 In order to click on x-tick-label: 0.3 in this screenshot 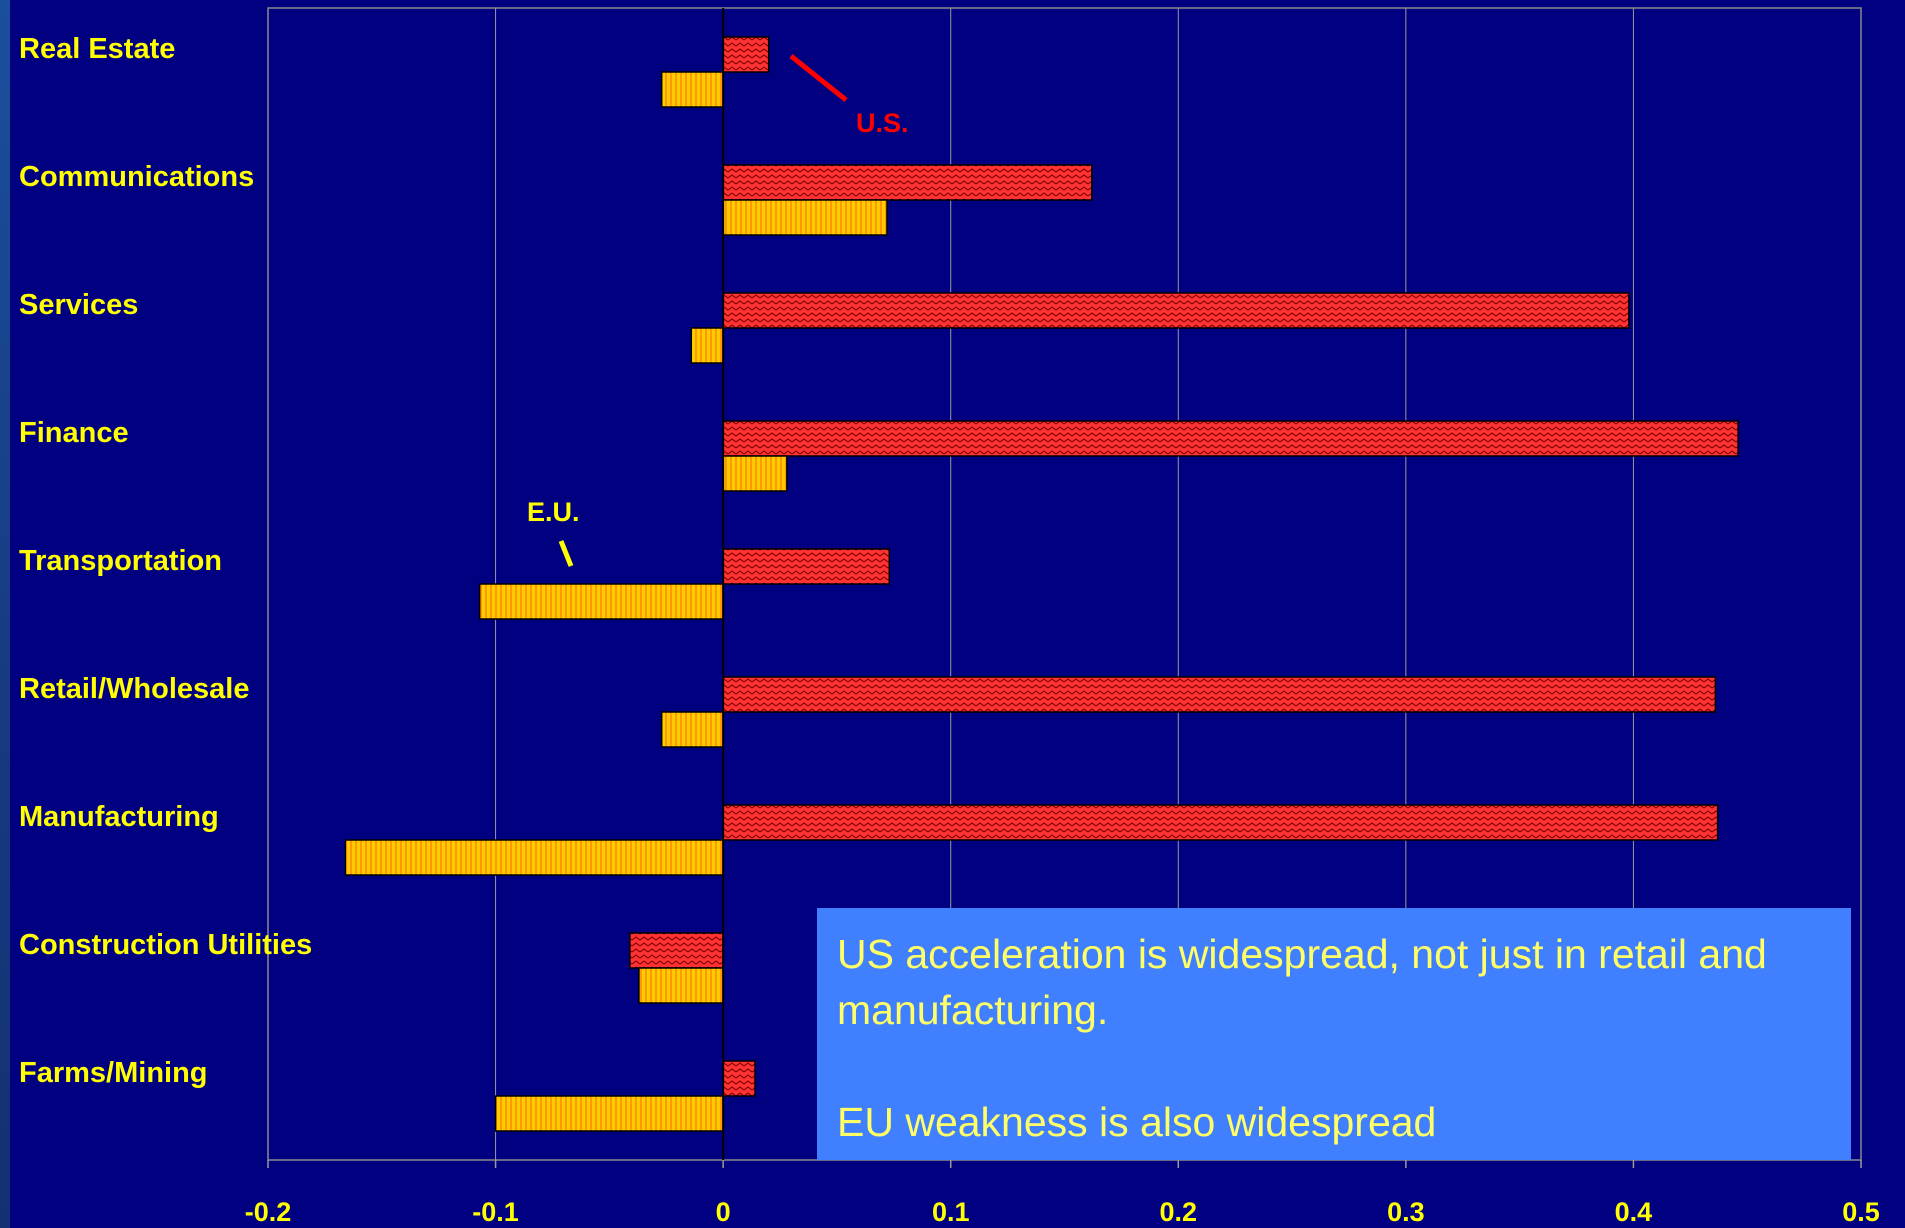, I will do `click(1406, 1212)`.